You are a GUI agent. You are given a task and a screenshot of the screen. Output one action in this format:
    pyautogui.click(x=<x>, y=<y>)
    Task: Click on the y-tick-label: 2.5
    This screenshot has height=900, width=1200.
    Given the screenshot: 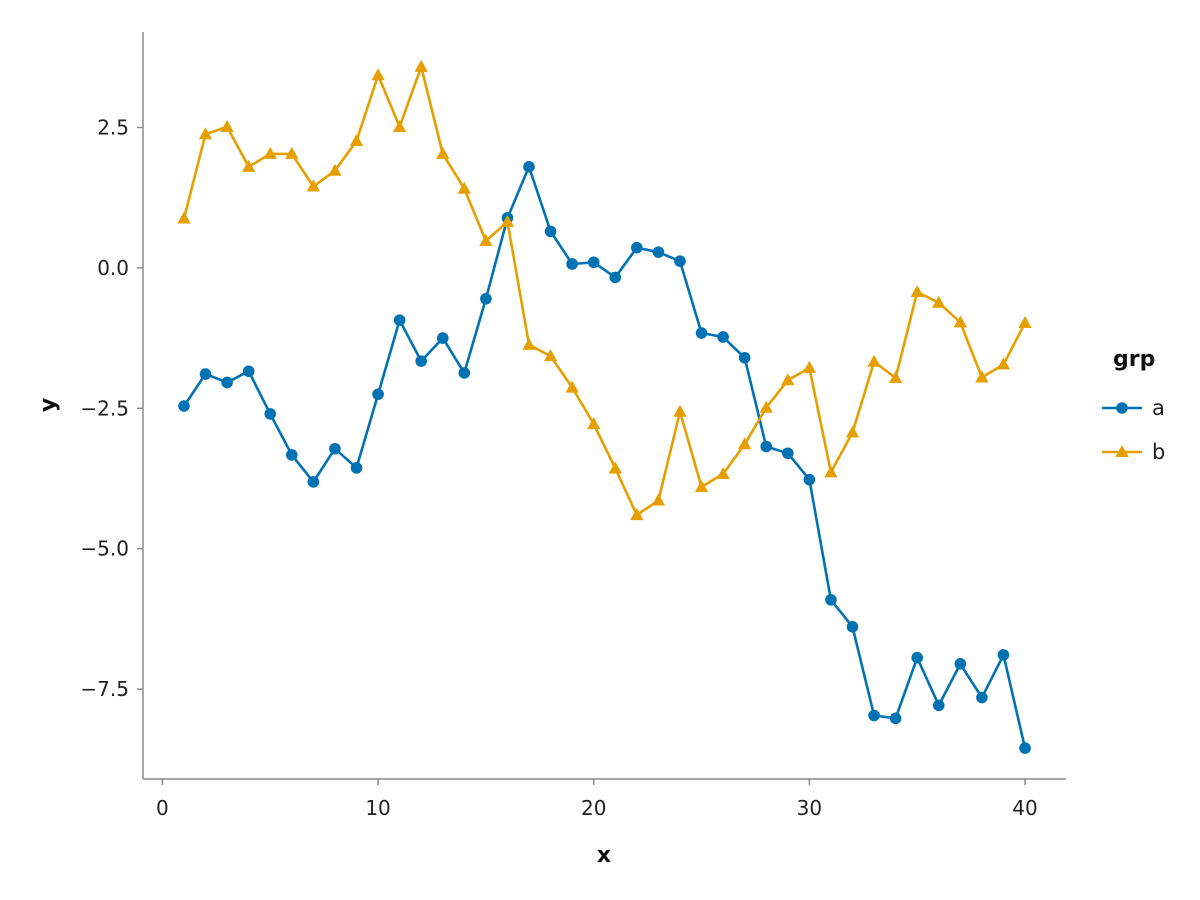 What is the action you would take?
    pyautogui.click(x=113, y=127)
    